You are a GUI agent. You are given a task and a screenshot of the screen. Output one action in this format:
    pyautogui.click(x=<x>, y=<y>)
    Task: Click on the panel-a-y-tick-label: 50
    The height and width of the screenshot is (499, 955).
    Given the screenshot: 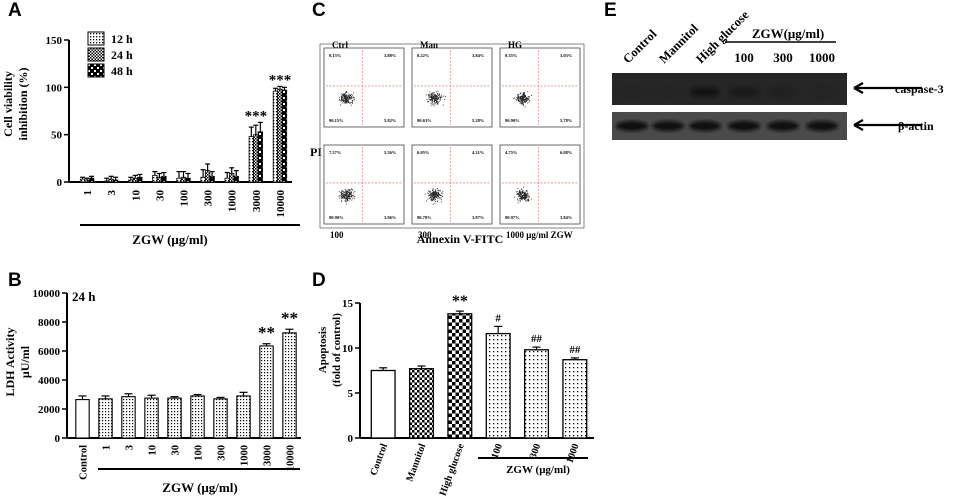 What is the action you would take?
    pyautogui.click(x=57, y=136)
    